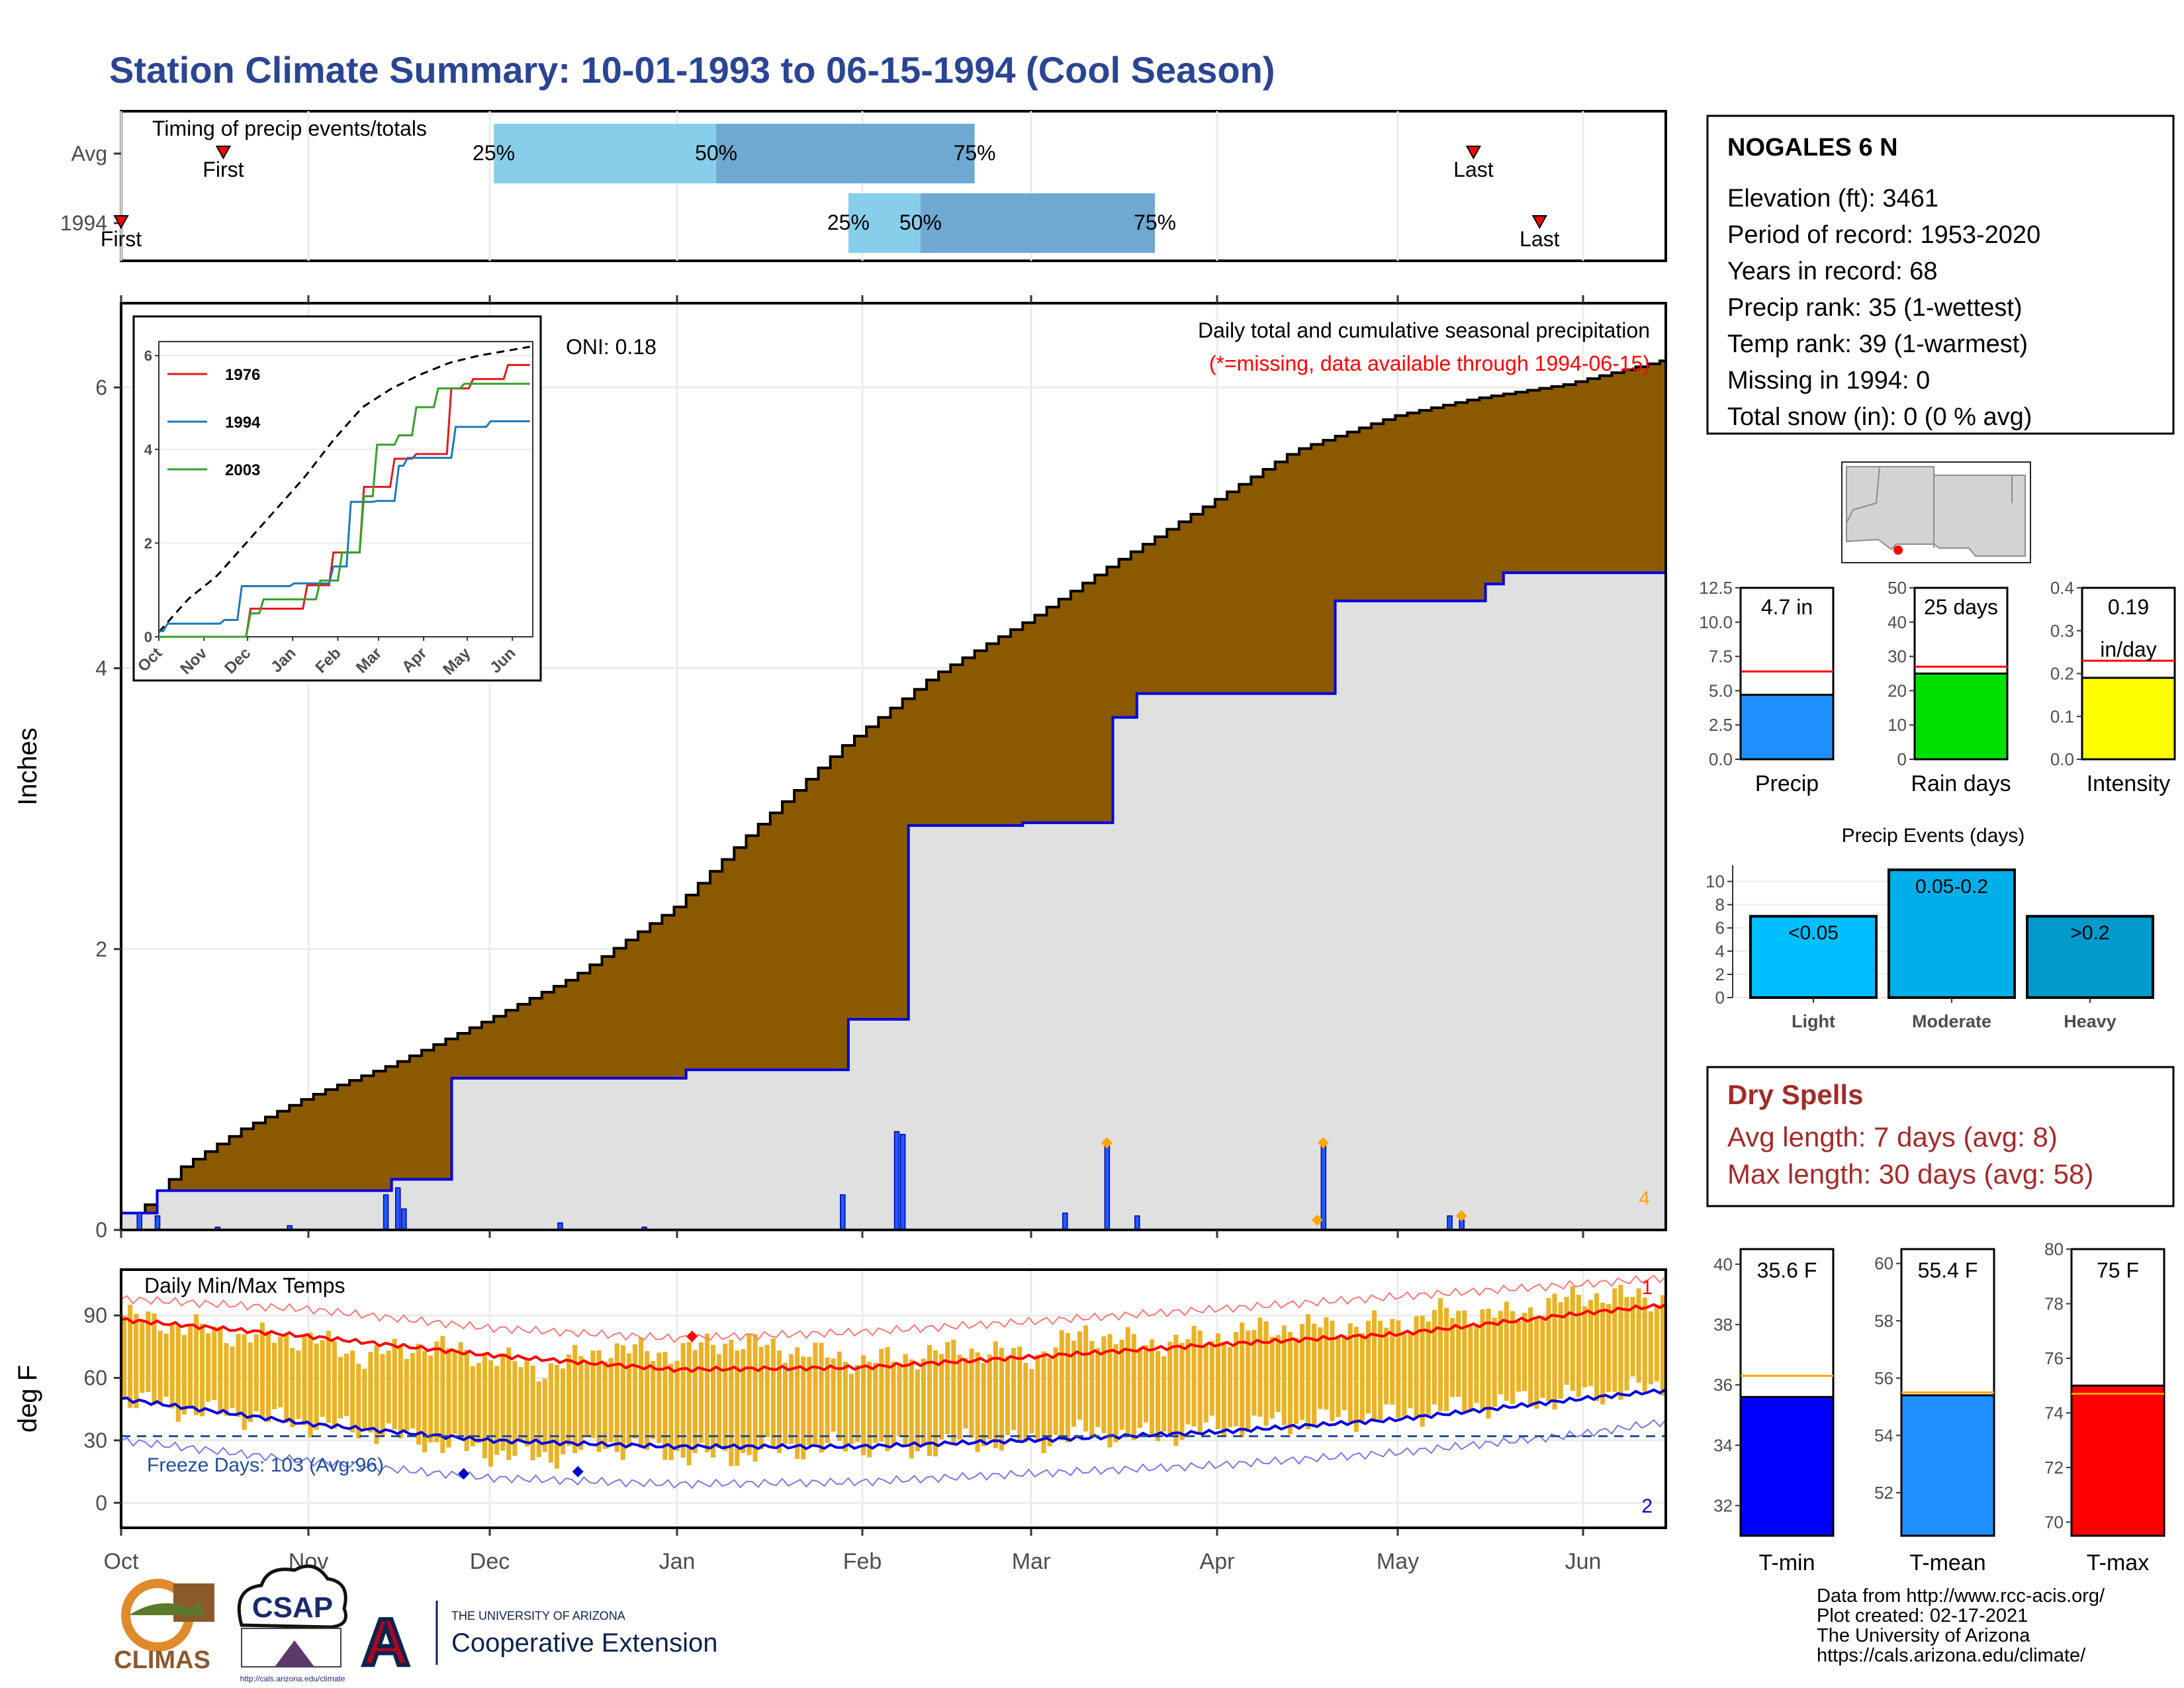 This screenshot has width=2184, height=1688. What do you see at coordinates (578, 1471) in the screenshot?
I see `record-low-marker` at bounding box center [578, 1471].